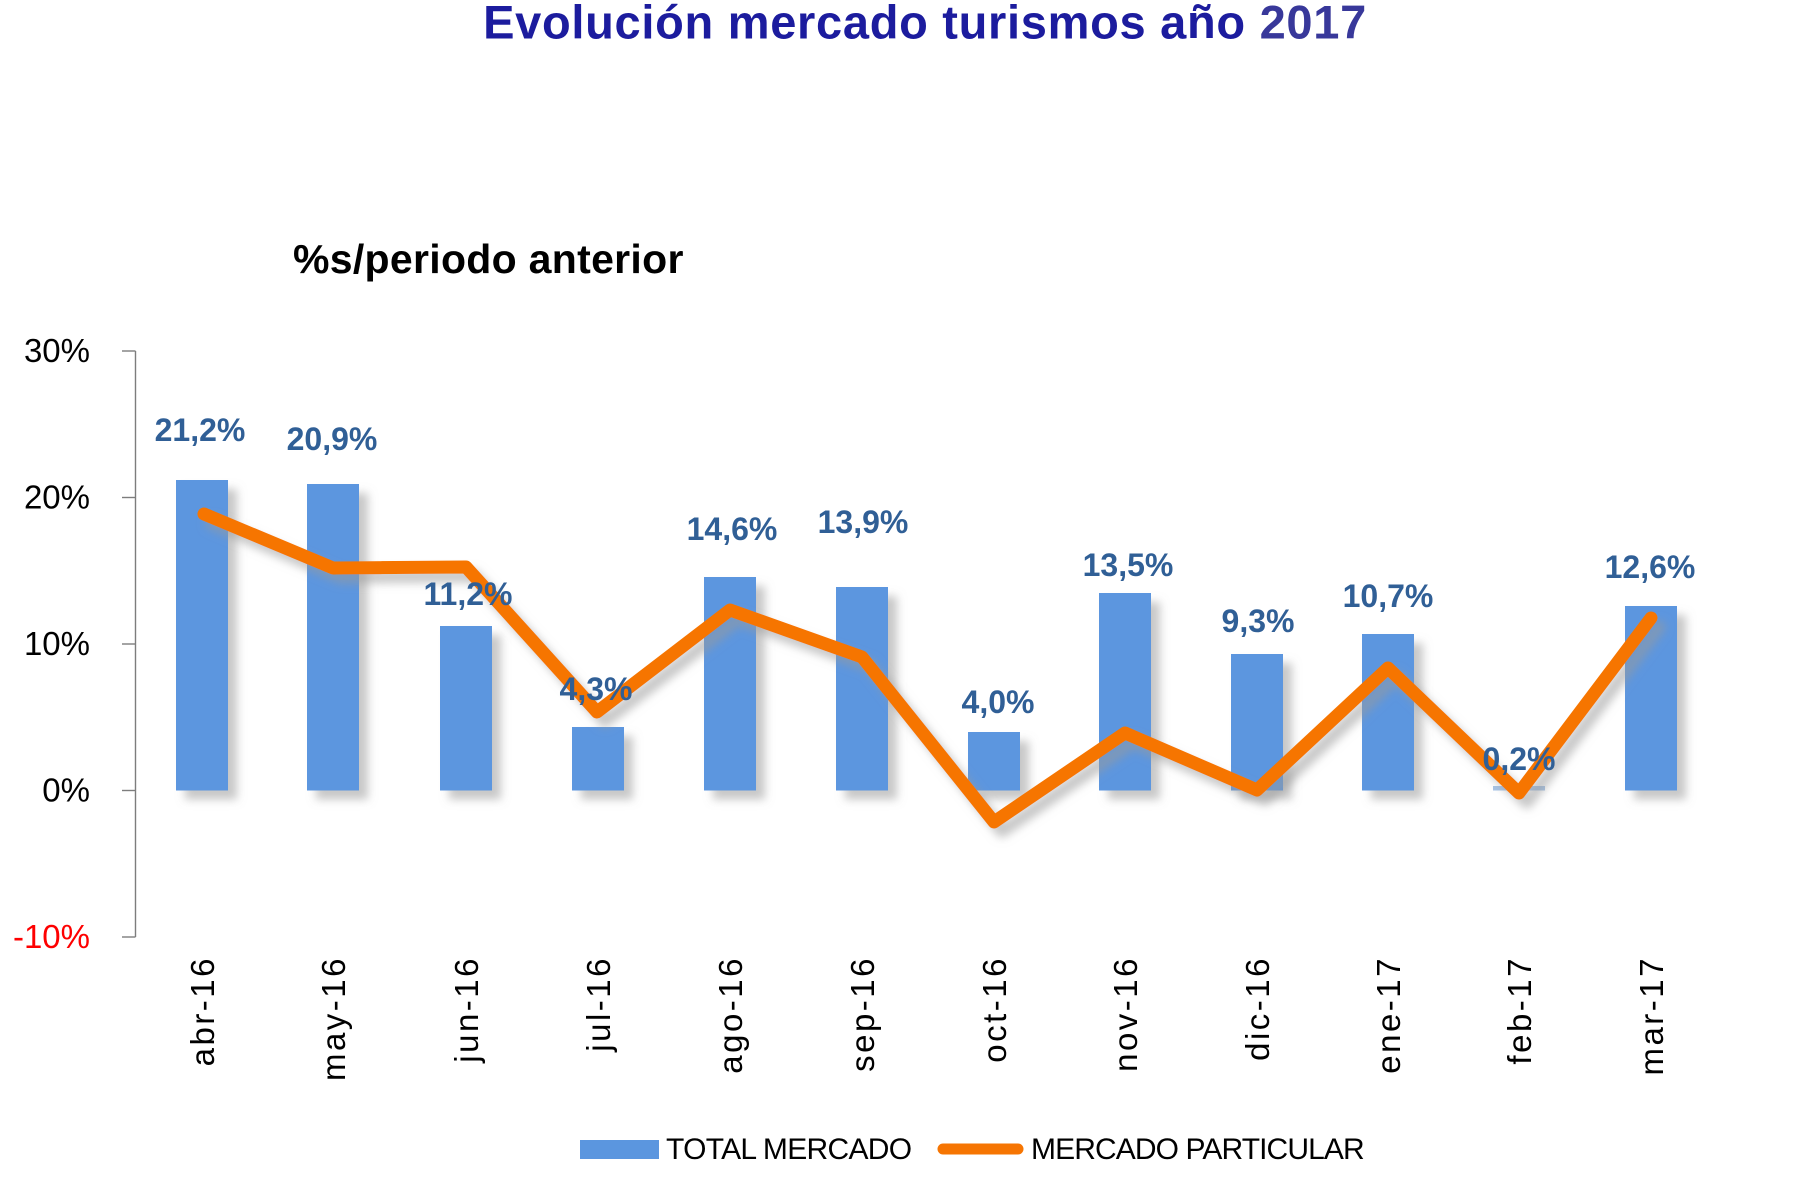 The width and height of the screenshot is (1798, 1191). Describe the element at coordinates (1519, 1010) in the screenshot. I see `svg-text: feb-17` at that location.